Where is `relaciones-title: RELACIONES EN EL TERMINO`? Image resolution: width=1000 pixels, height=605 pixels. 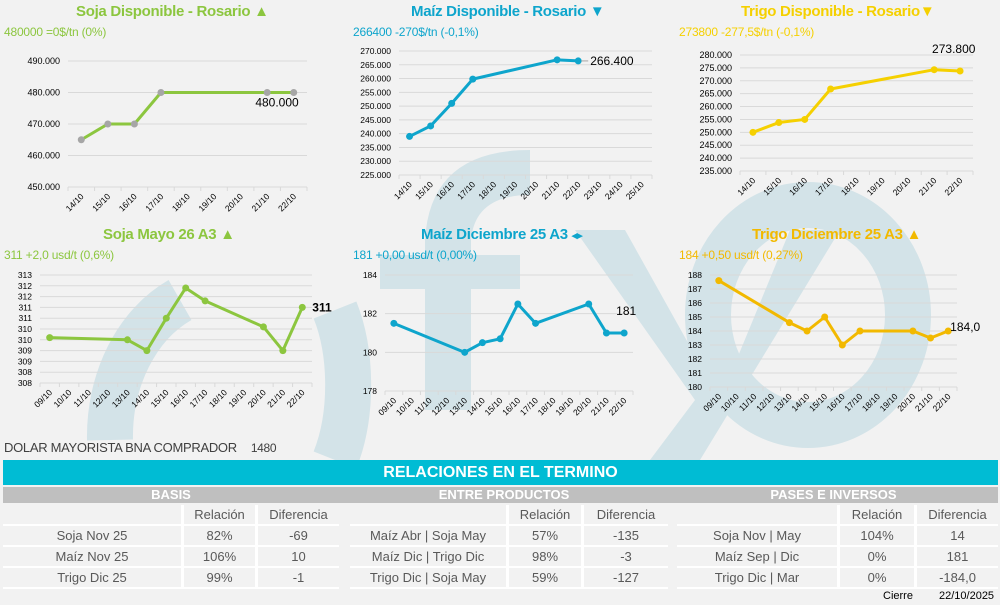 relaciones-title: RELACIONES EN EL TERMINO is located at coordinates (500, 472).